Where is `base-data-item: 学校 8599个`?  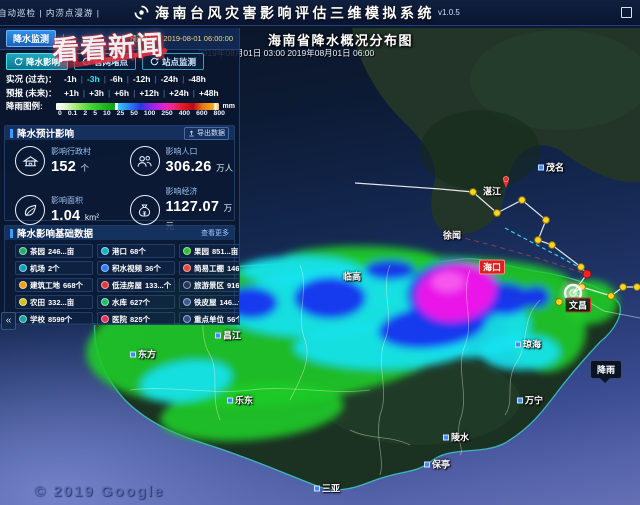 base-data-item: 学校 8599个 is located at coordinates (54, 318).